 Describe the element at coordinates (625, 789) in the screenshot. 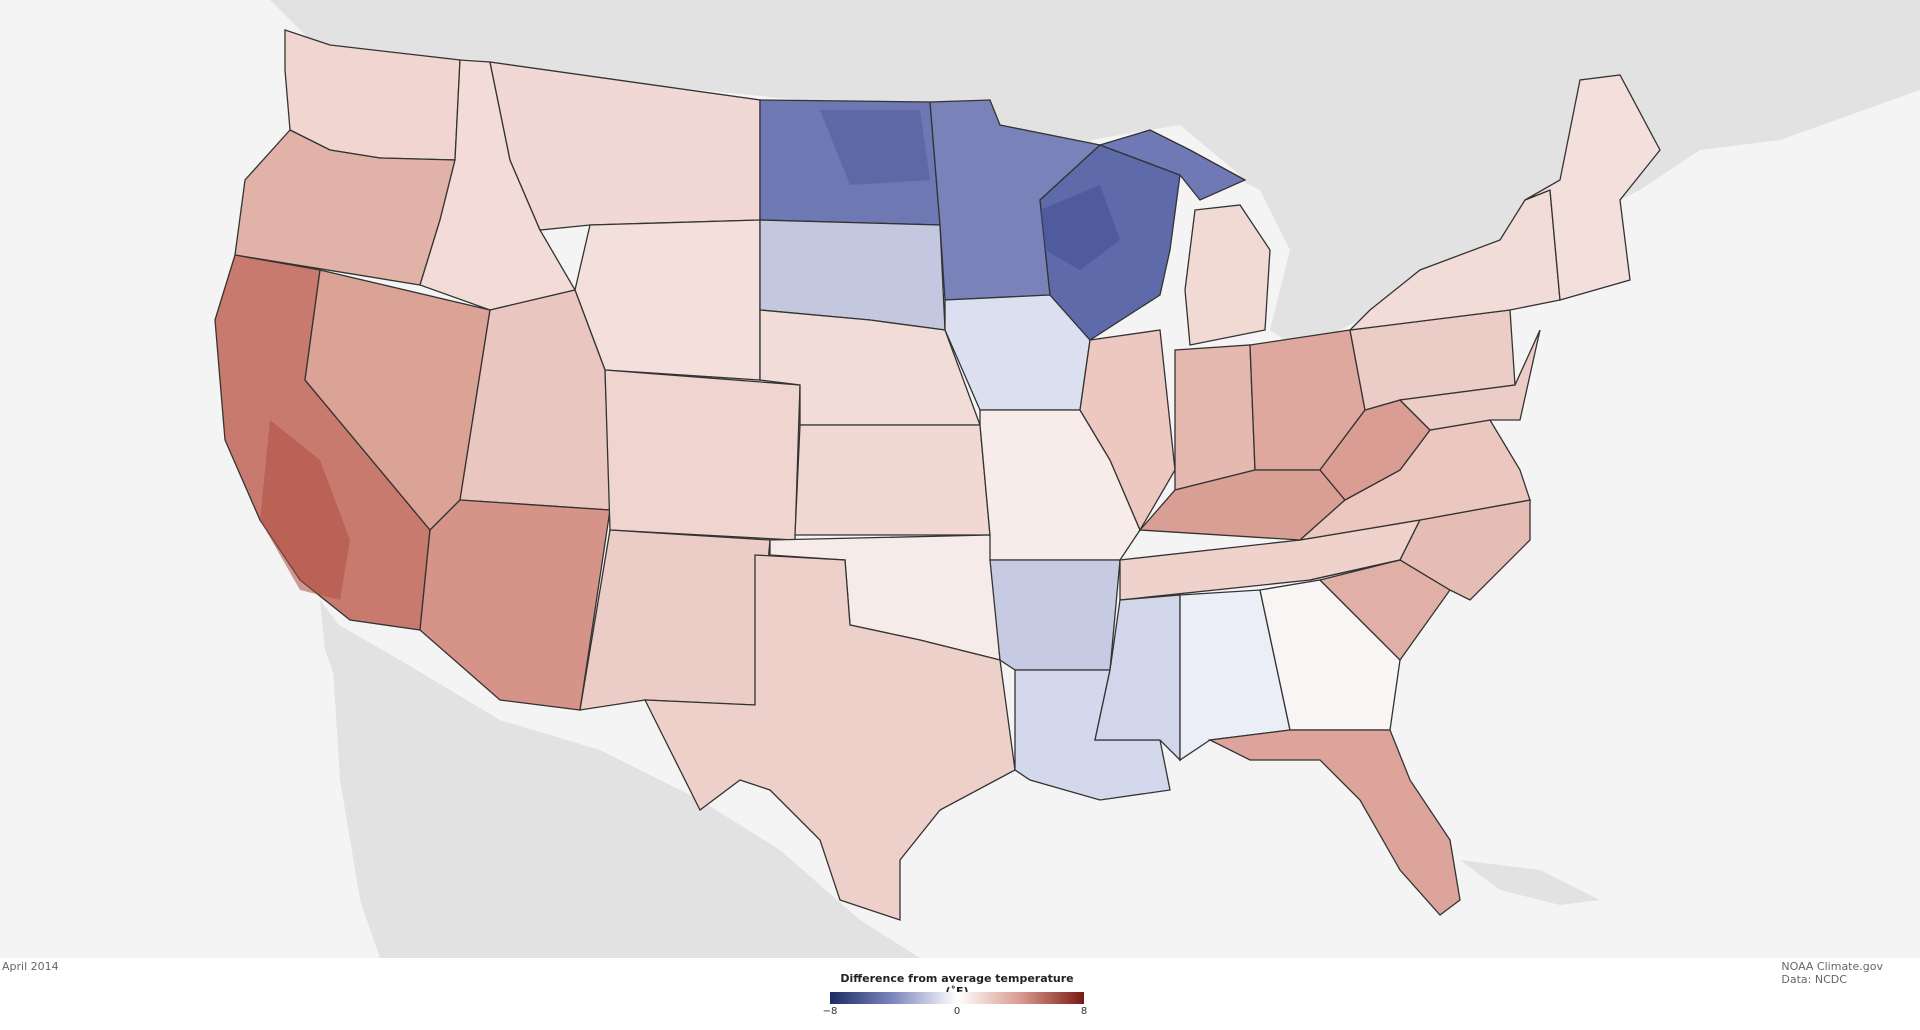

I see `mexico-landmass` at that location.